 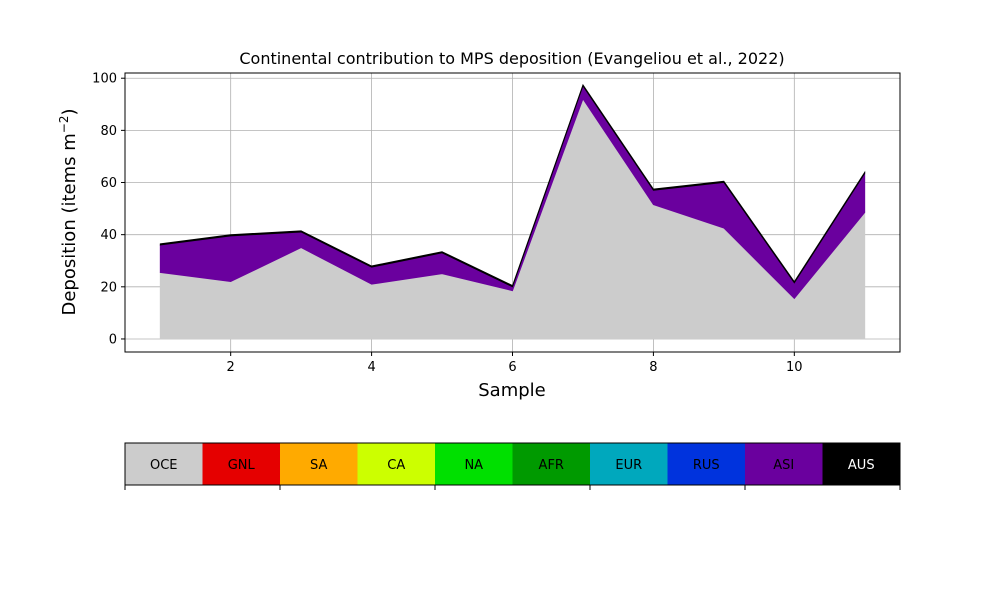 I want to click on x-tick-label: 10, so click(x=794, y=367).